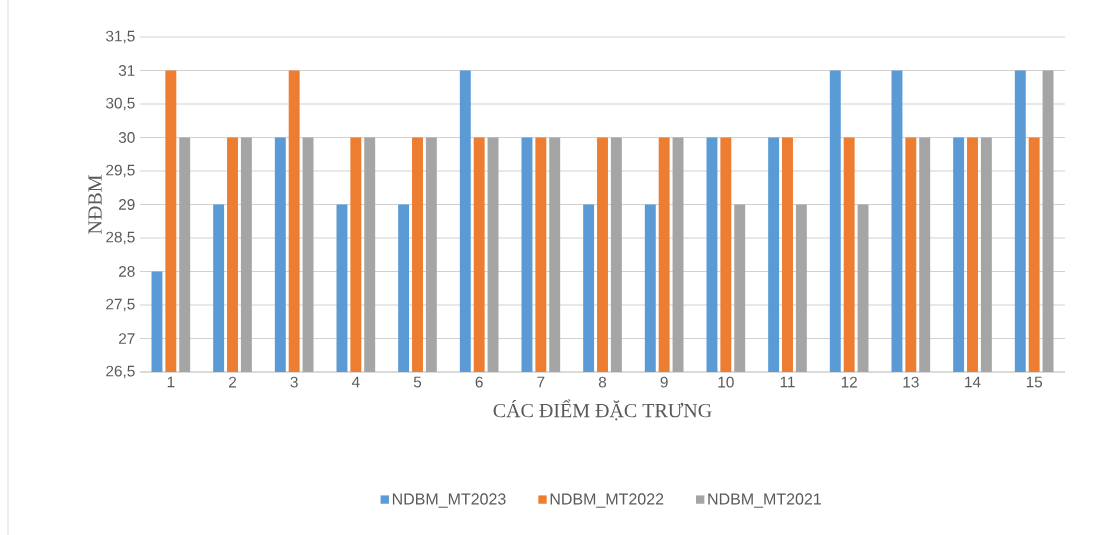  Describe the element at coordinates (232, 382) in the screenshot. I see `x-tick-label: 2` at that location.